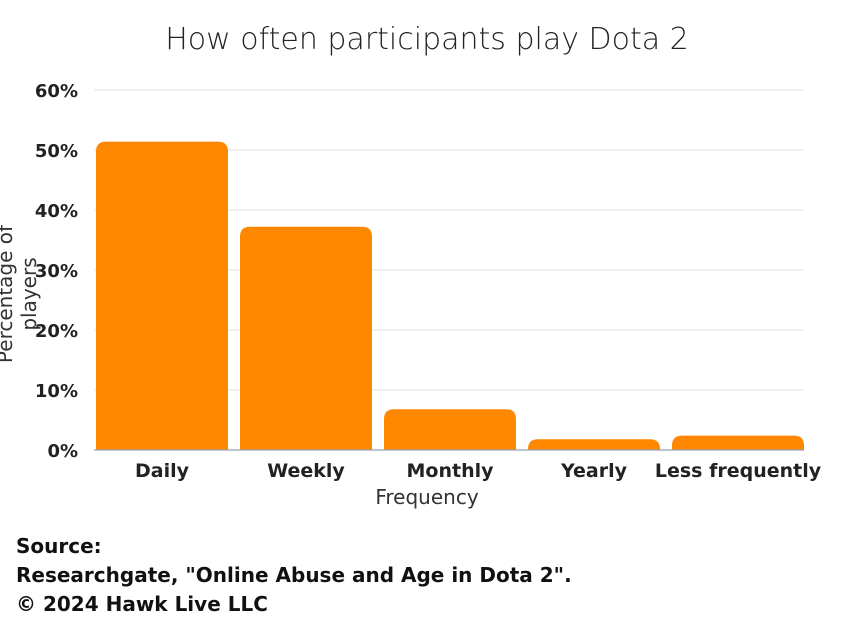  I want to click on x-tick-label: Daily, so click(162, 471).